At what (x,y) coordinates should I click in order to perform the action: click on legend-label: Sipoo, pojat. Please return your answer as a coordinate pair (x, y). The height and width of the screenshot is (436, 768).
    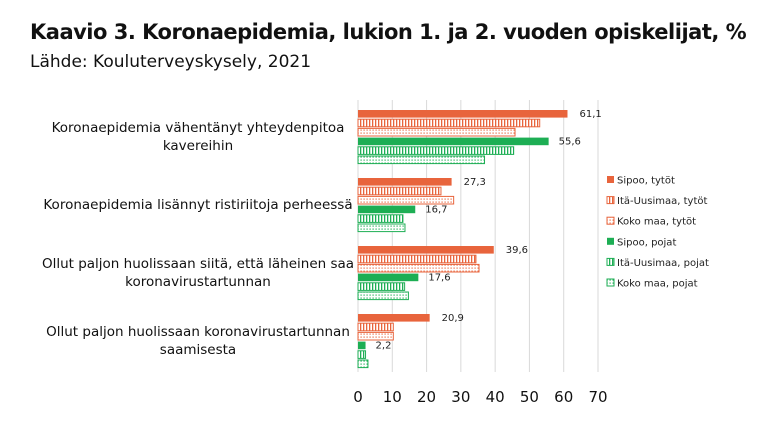
    Looking at the image, I should click on (646, 242).